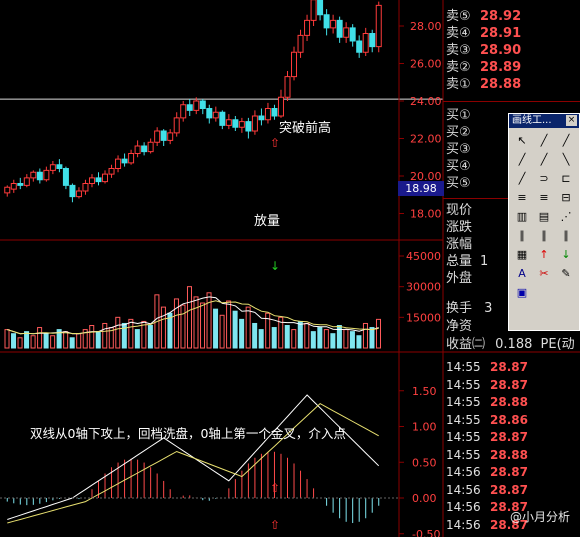 The image size is (580, 537). I want to click on parallel-icon: ∥, so click(522, 235).